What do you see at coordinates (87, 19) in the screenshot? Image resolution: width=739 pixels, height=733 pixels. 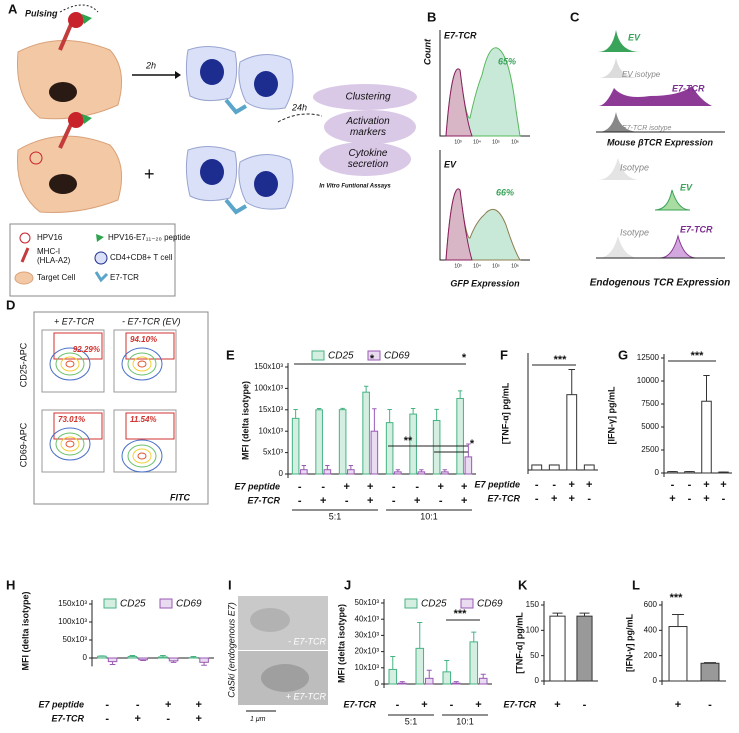 I see `peptide` at bounding box center [87, 19].